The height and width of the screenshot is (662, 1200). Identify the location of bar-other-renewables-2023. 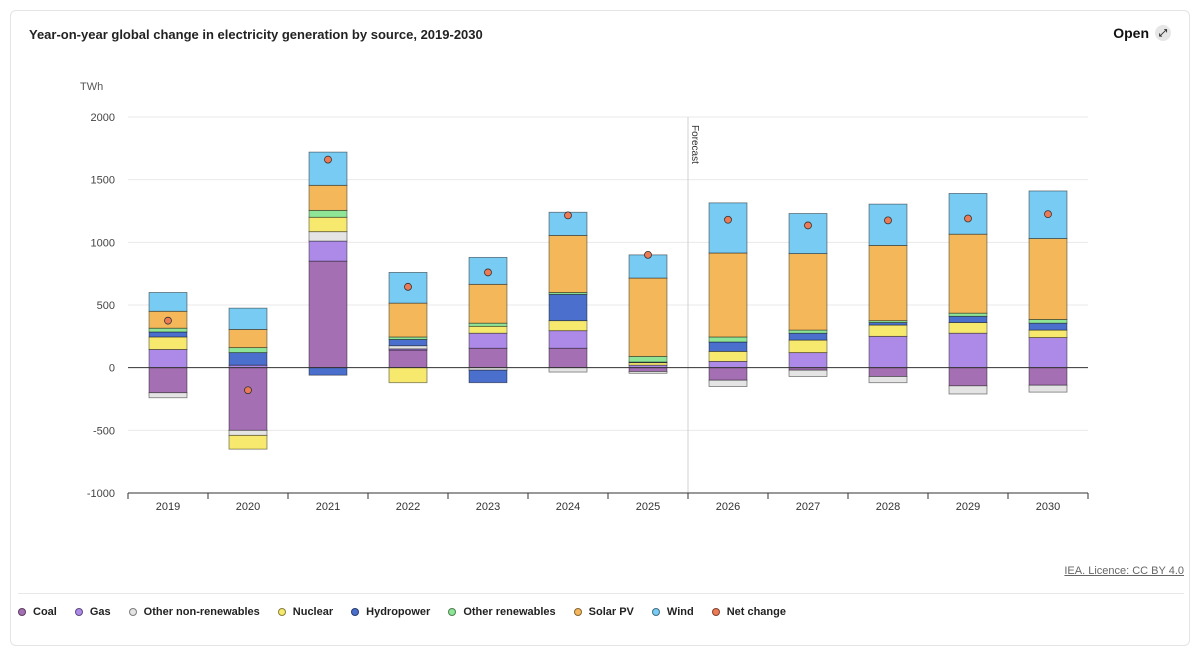
(488, 324).